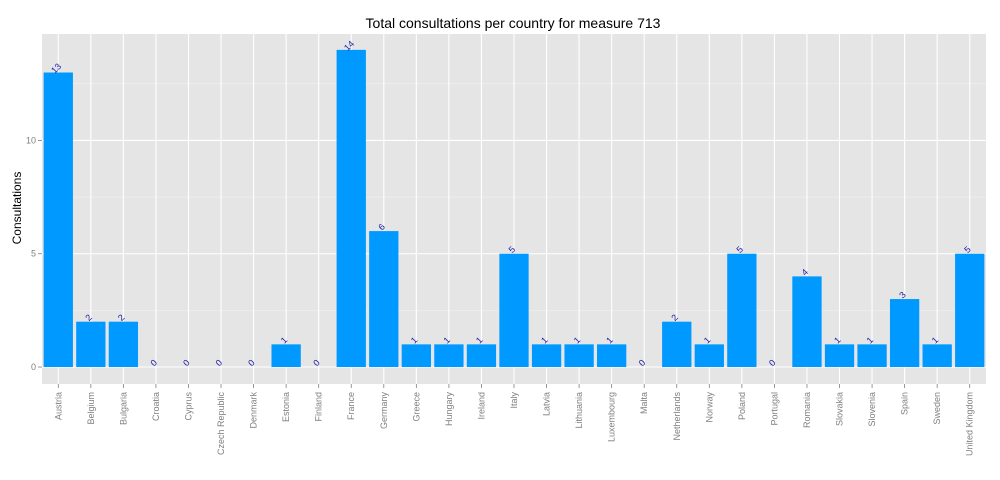  What do you see at coordinates (449, 409) in the screenshot?
I see `x-tick-label: Hungary` at bounding box center [449, 409].